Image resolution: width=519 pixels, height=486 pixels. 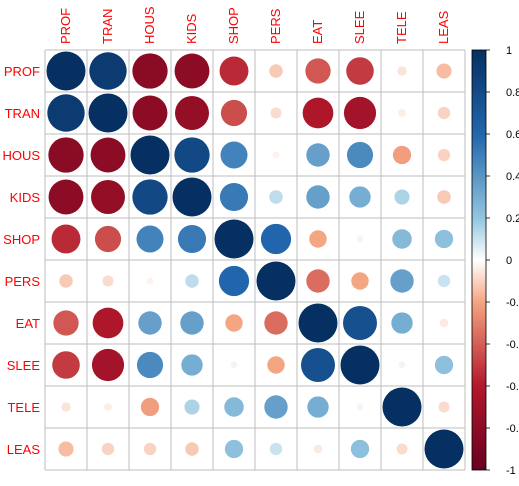 What do you see at coordinates (28, 323) in the screenshot?
I see `row-label-eat: EAT` at bounding box center [28, 323].